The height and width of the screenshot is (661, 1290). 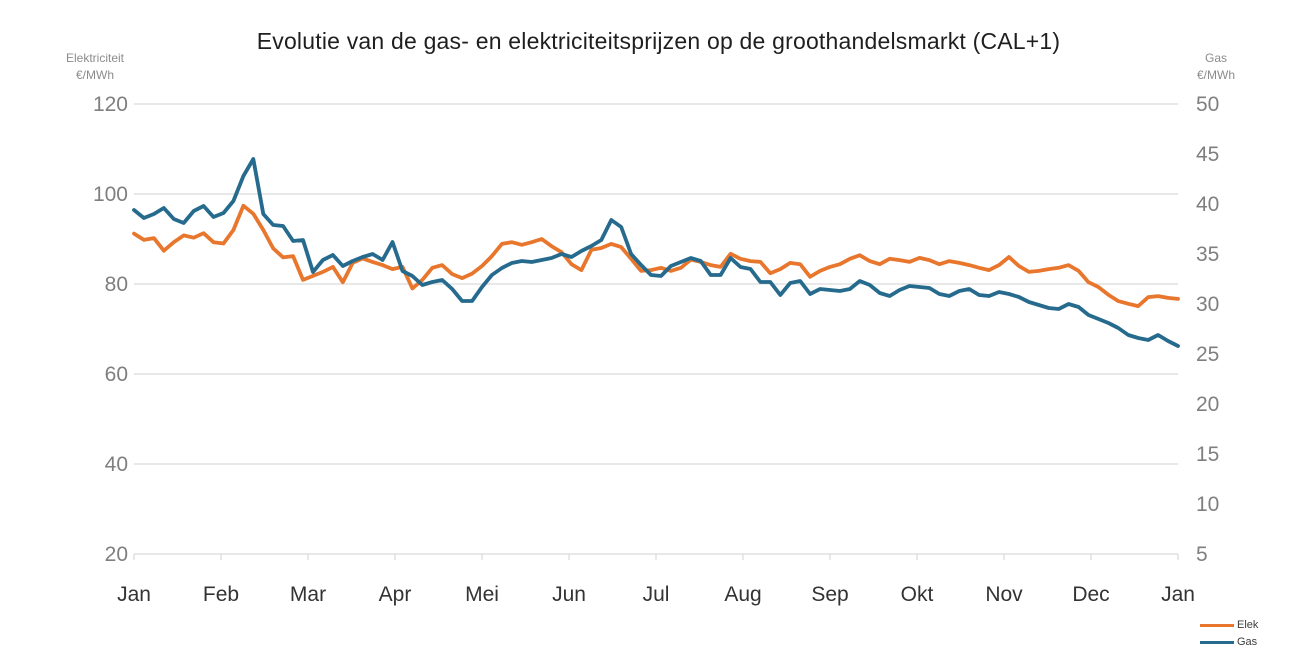 What do you see at coordinates (1207, 404) in the screenshot?
I see `right-axis-tick-label: 20` at bounding box center [1207, 404].